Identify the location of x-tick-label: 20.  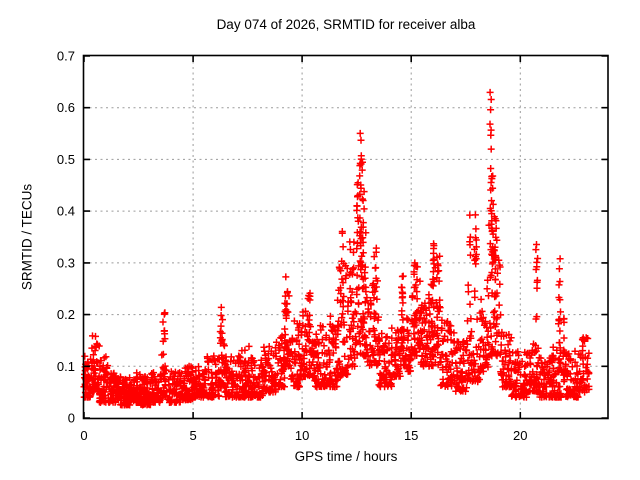
(520, 435).